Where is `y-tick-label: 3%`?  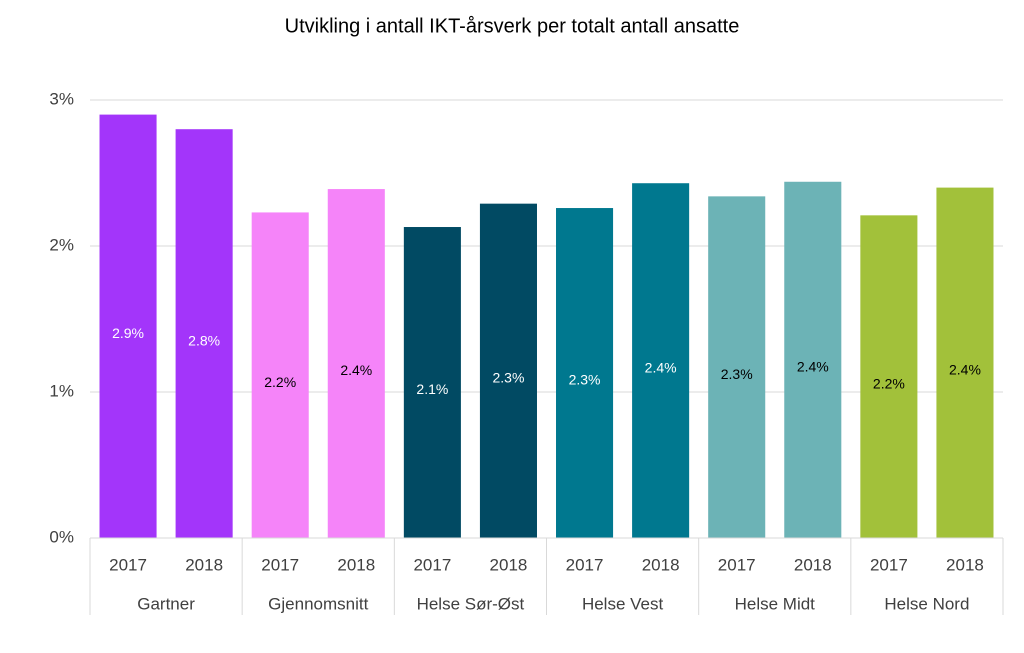 y-tick-label: 3% is located at coordinates (61, 98).